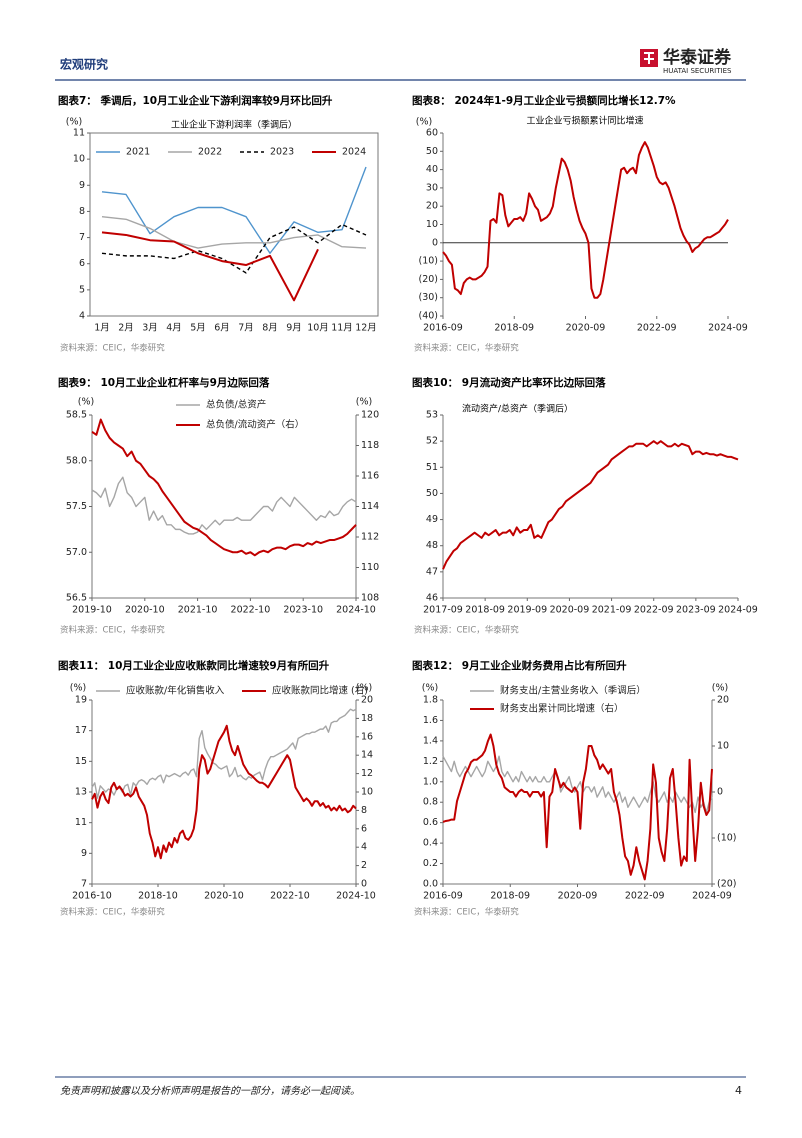  Describe the element at coordinates (573, 691) in the screenshot. I see `legend-label: 财务支出/主营业务收入（季调后）` at that location.